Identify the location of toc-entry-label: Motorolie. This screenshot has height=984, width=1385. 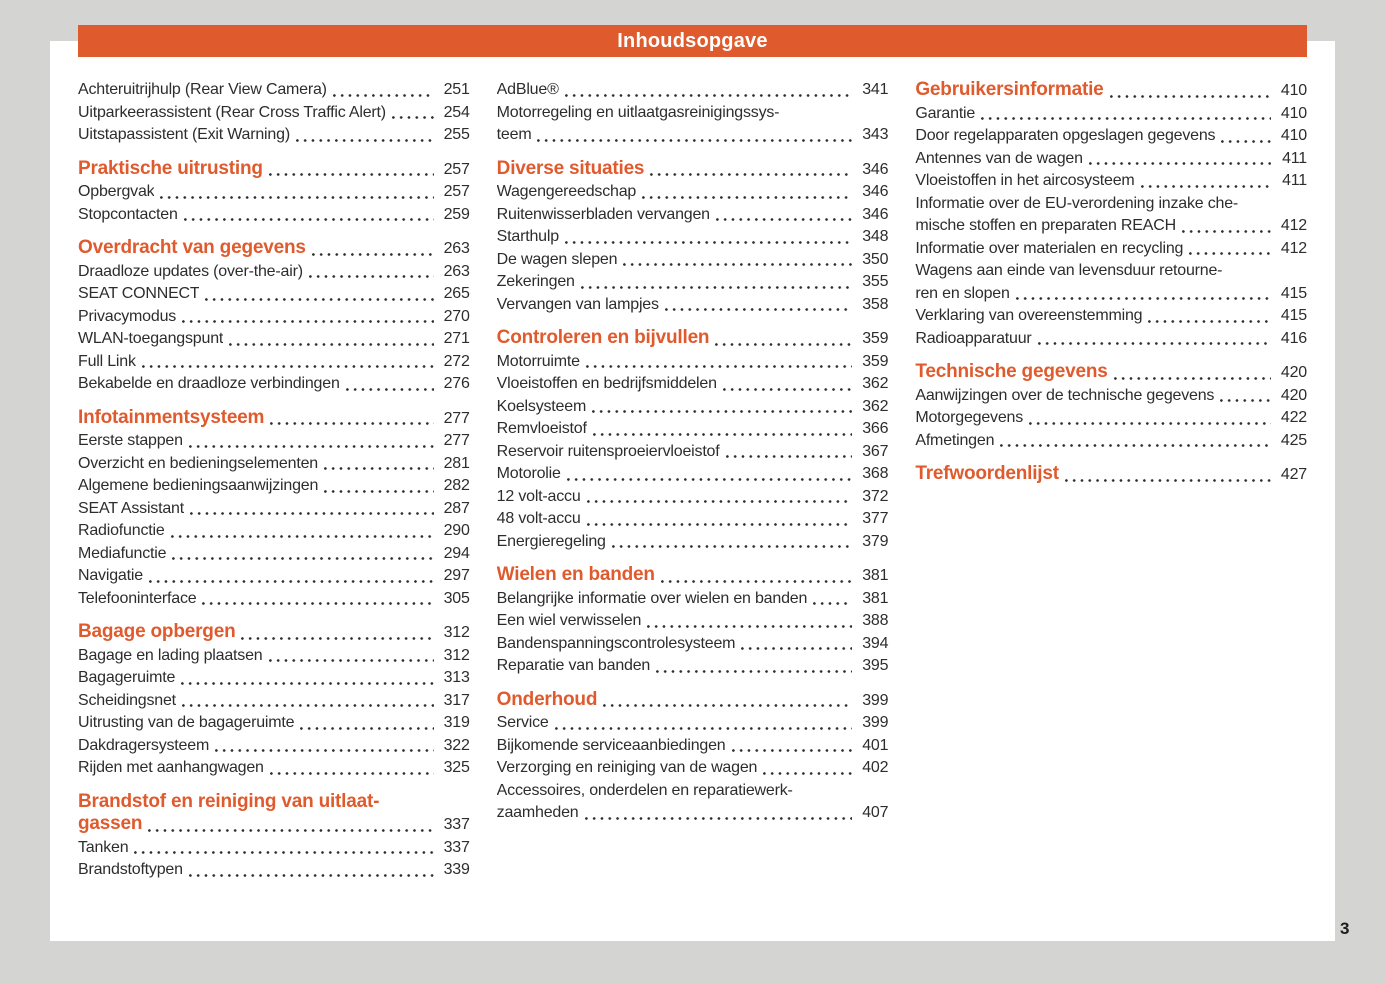
(528, 473).